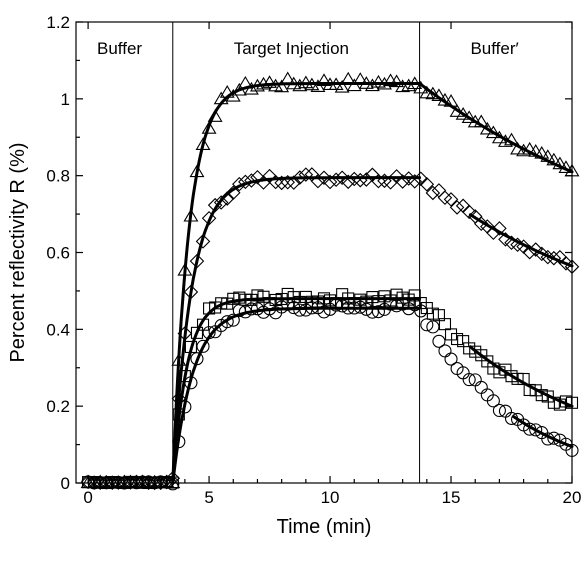  What do you see at coordinates (58, 22) in the screenshot?
I see `y-tick-label: 1.2` at bounding box center [58, 22].